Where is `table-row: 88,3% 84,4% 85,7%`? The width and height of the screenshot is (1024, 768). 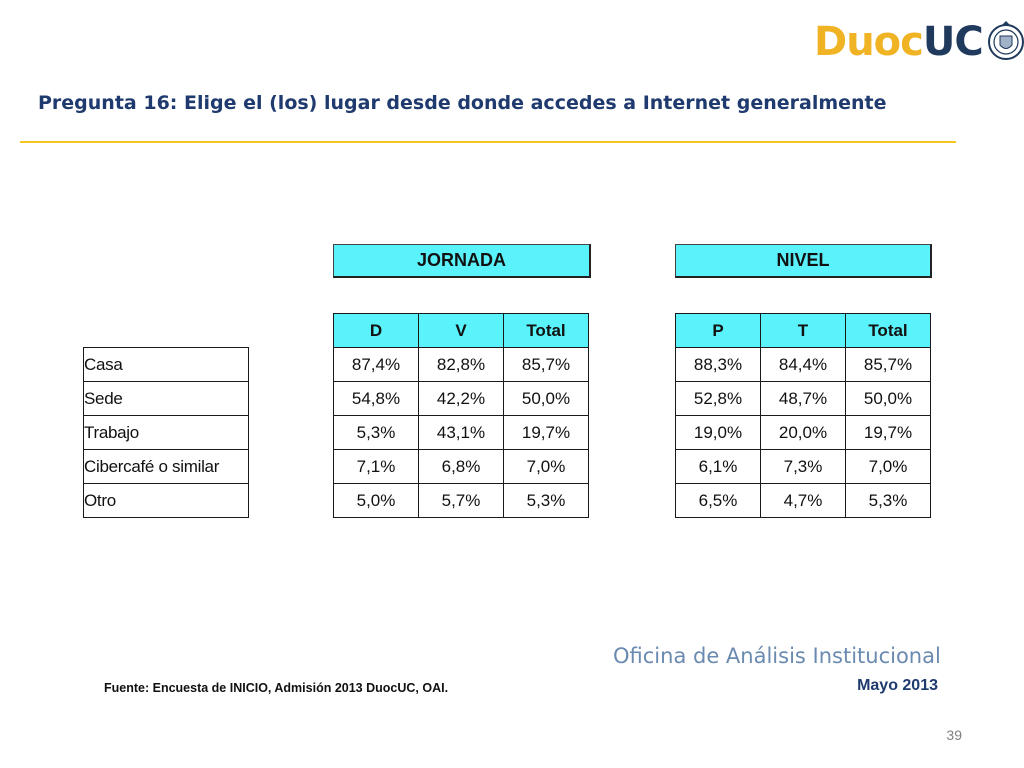 table-row: 88,3% 84,4% 85,7% is located at coordinates (803, 364).